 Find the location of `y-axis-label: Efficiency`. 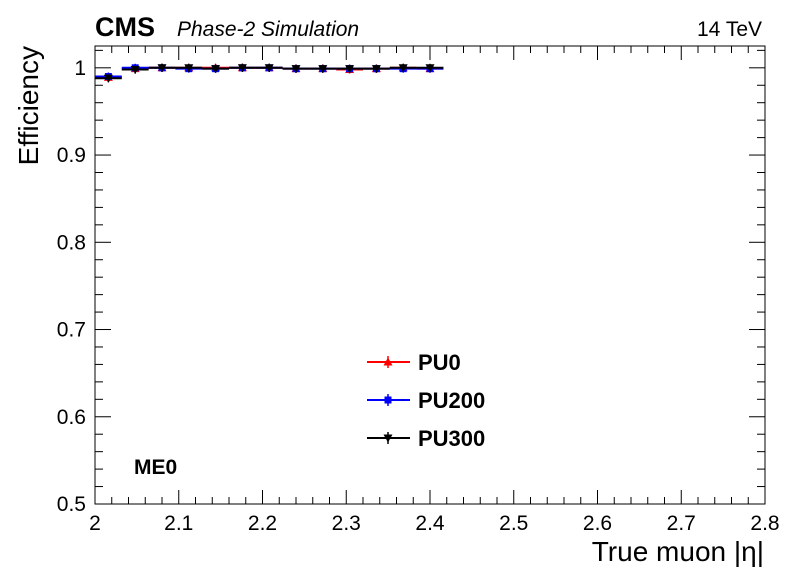

y-axis-label: Efficiency is located at coordinates (28, 105).